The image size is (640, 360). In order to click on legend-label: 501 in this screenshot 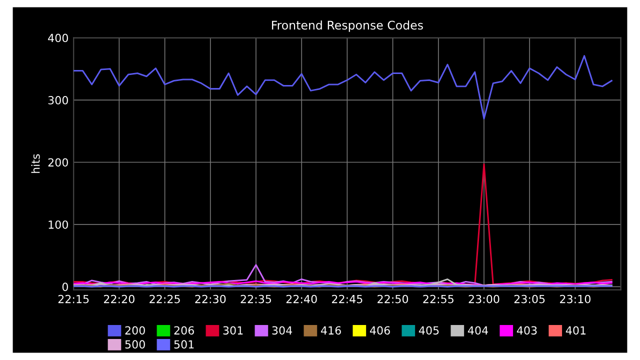, I will do `click(184, 344)`.